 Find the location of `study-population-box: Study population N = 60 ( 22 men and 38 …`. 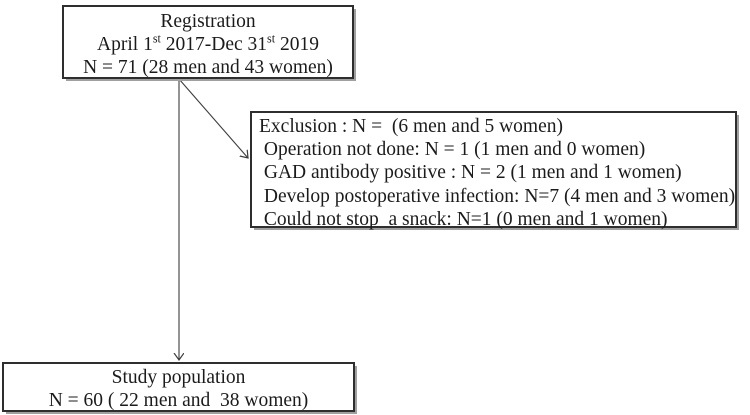

study-population-box: Study population N = 60 ( 22 men and 38 … is located at coordinates (178, 387).